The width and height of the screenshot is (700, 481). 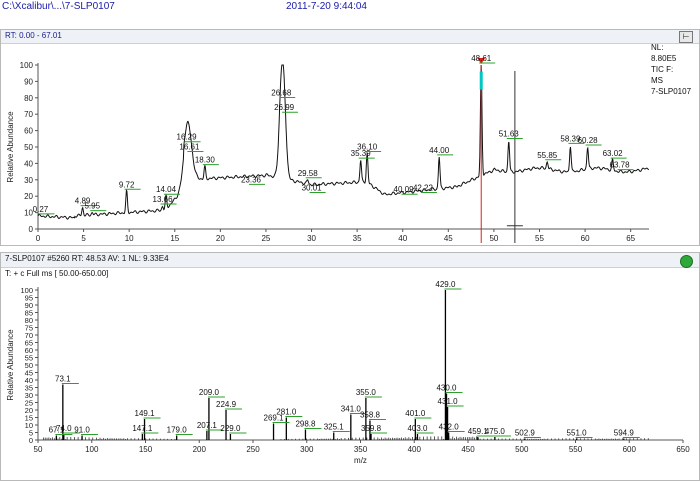 What do you see at coordinates (29, 418) in the screenshot?
I see `y-tick-label: 15` at bounding box center [29, 418].